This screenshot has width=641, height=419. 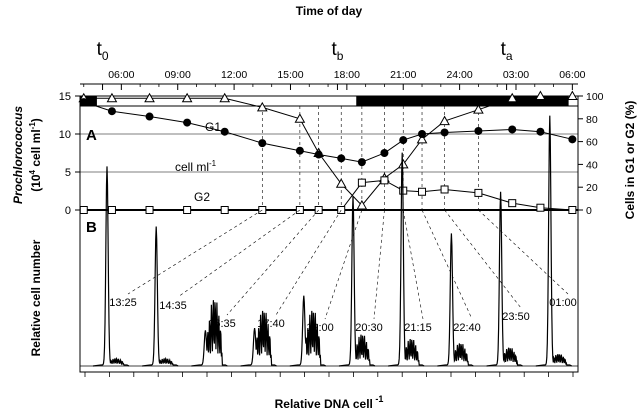 I want to click on histogram-label: 01:00, so click(x=563, y=303).